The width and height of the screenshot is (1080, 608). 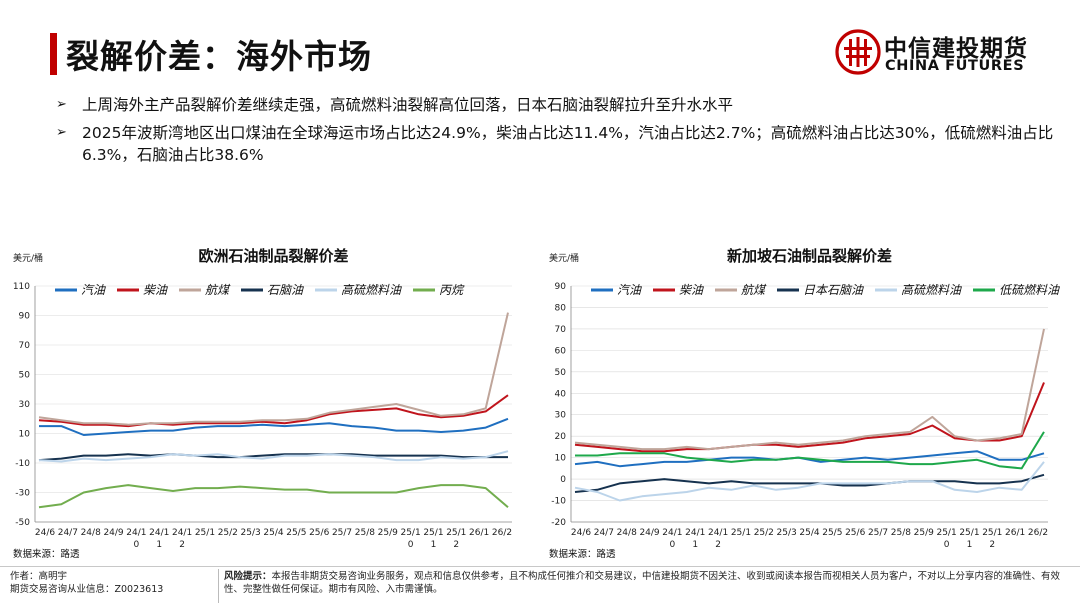 I want to click on y-tick-label: -10, so click(x=22, y=464).